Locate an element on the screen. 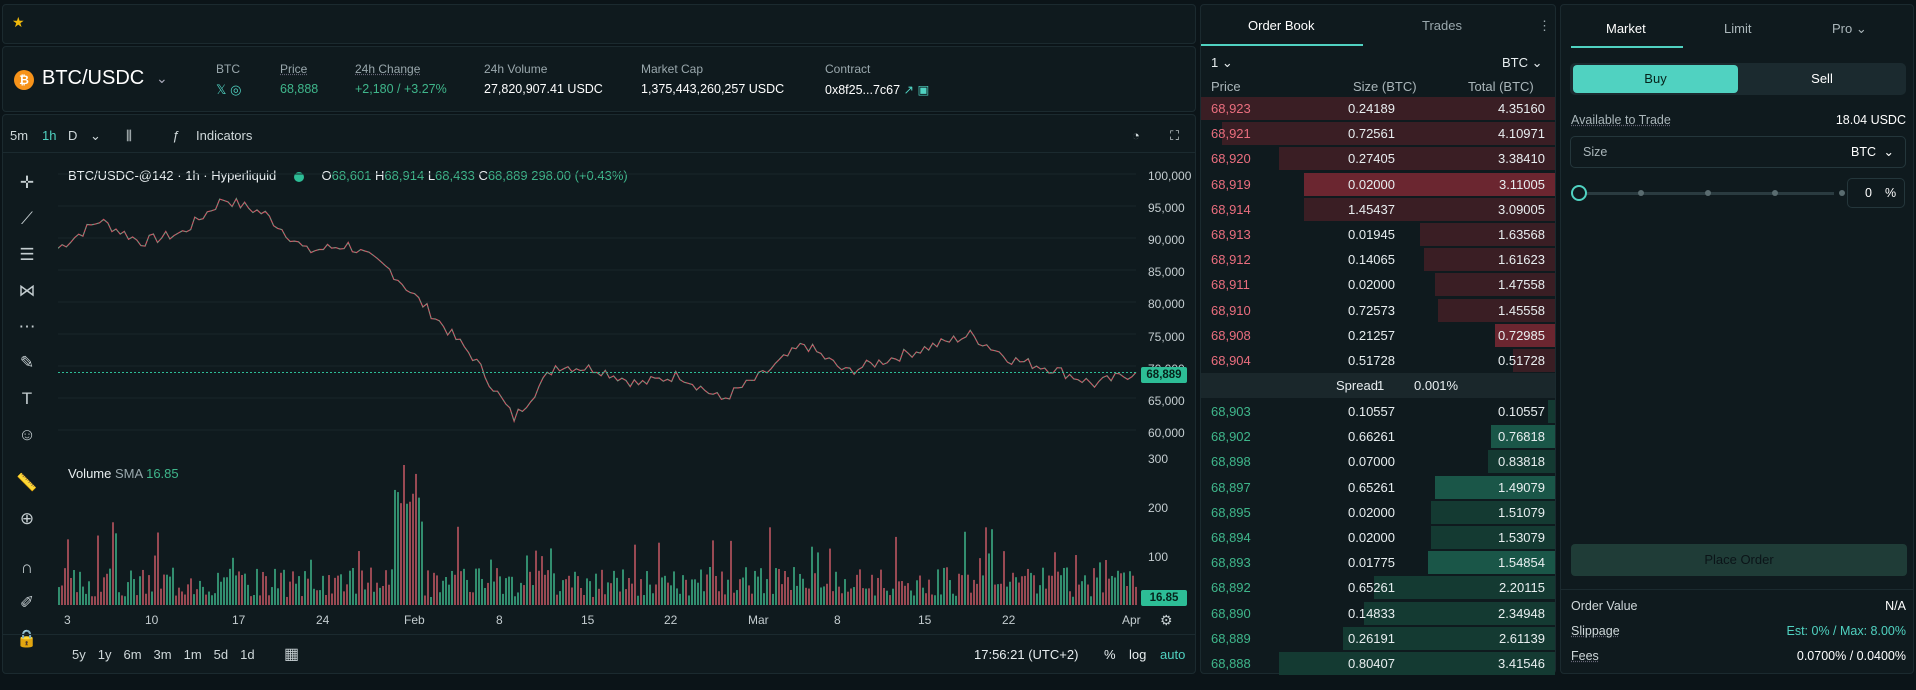 The image size is (1916, 690). sell-button: Sell is located at coordinates (1822, 78).